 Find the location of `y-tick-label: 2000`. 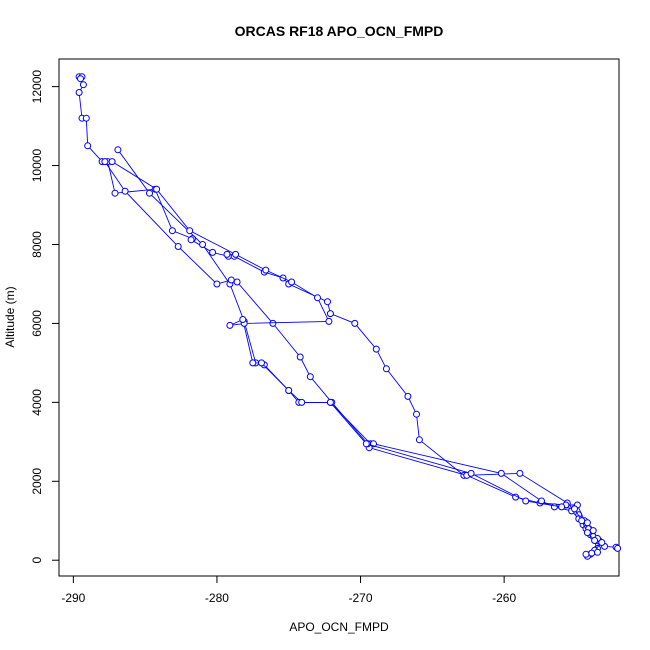

y-tick-label: 2000 is located at coordinates (37, 481).